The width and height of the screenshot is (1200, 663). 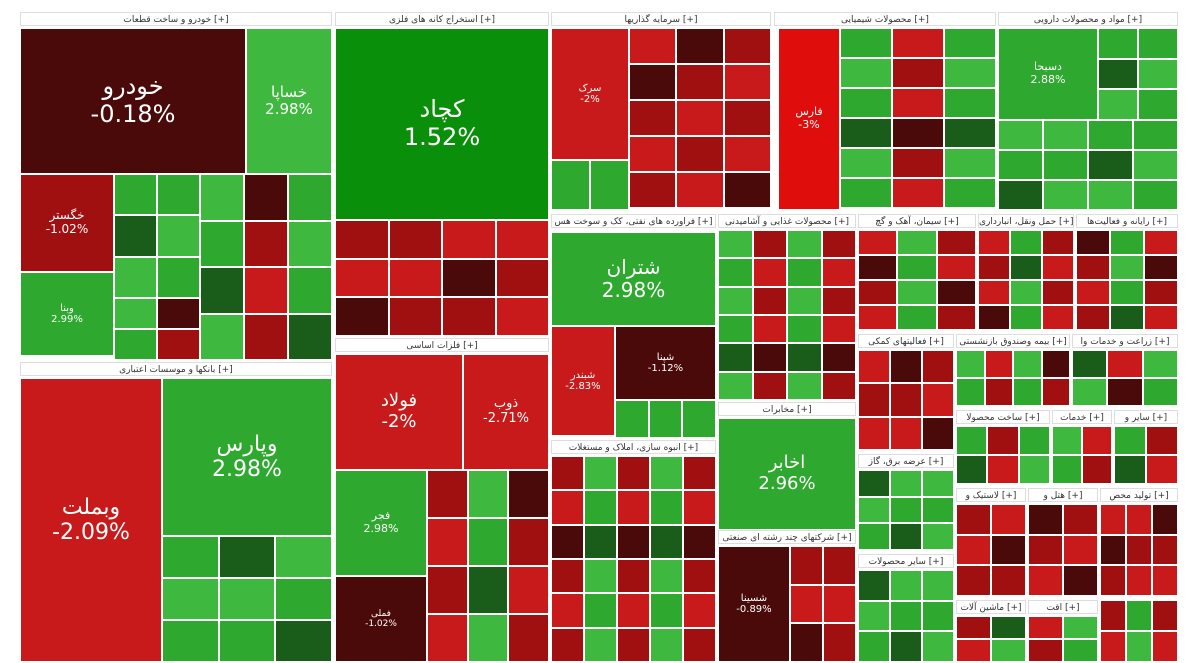 What do you see at coordinates (1082, 417) in the screenshot?
I see `sector-header: خدمات [+]` at bounding box center [1082, 417].